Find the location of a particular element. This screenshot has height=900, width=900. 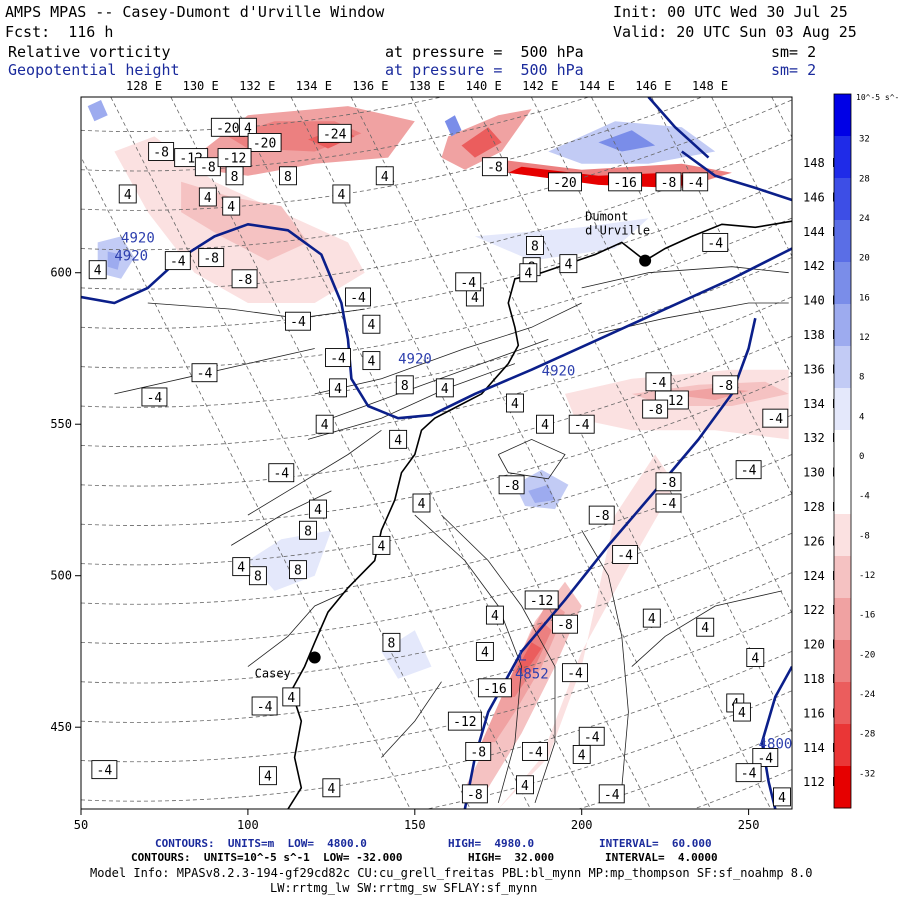

height-contour-label: 4852 is located at coordinates (532, 675).